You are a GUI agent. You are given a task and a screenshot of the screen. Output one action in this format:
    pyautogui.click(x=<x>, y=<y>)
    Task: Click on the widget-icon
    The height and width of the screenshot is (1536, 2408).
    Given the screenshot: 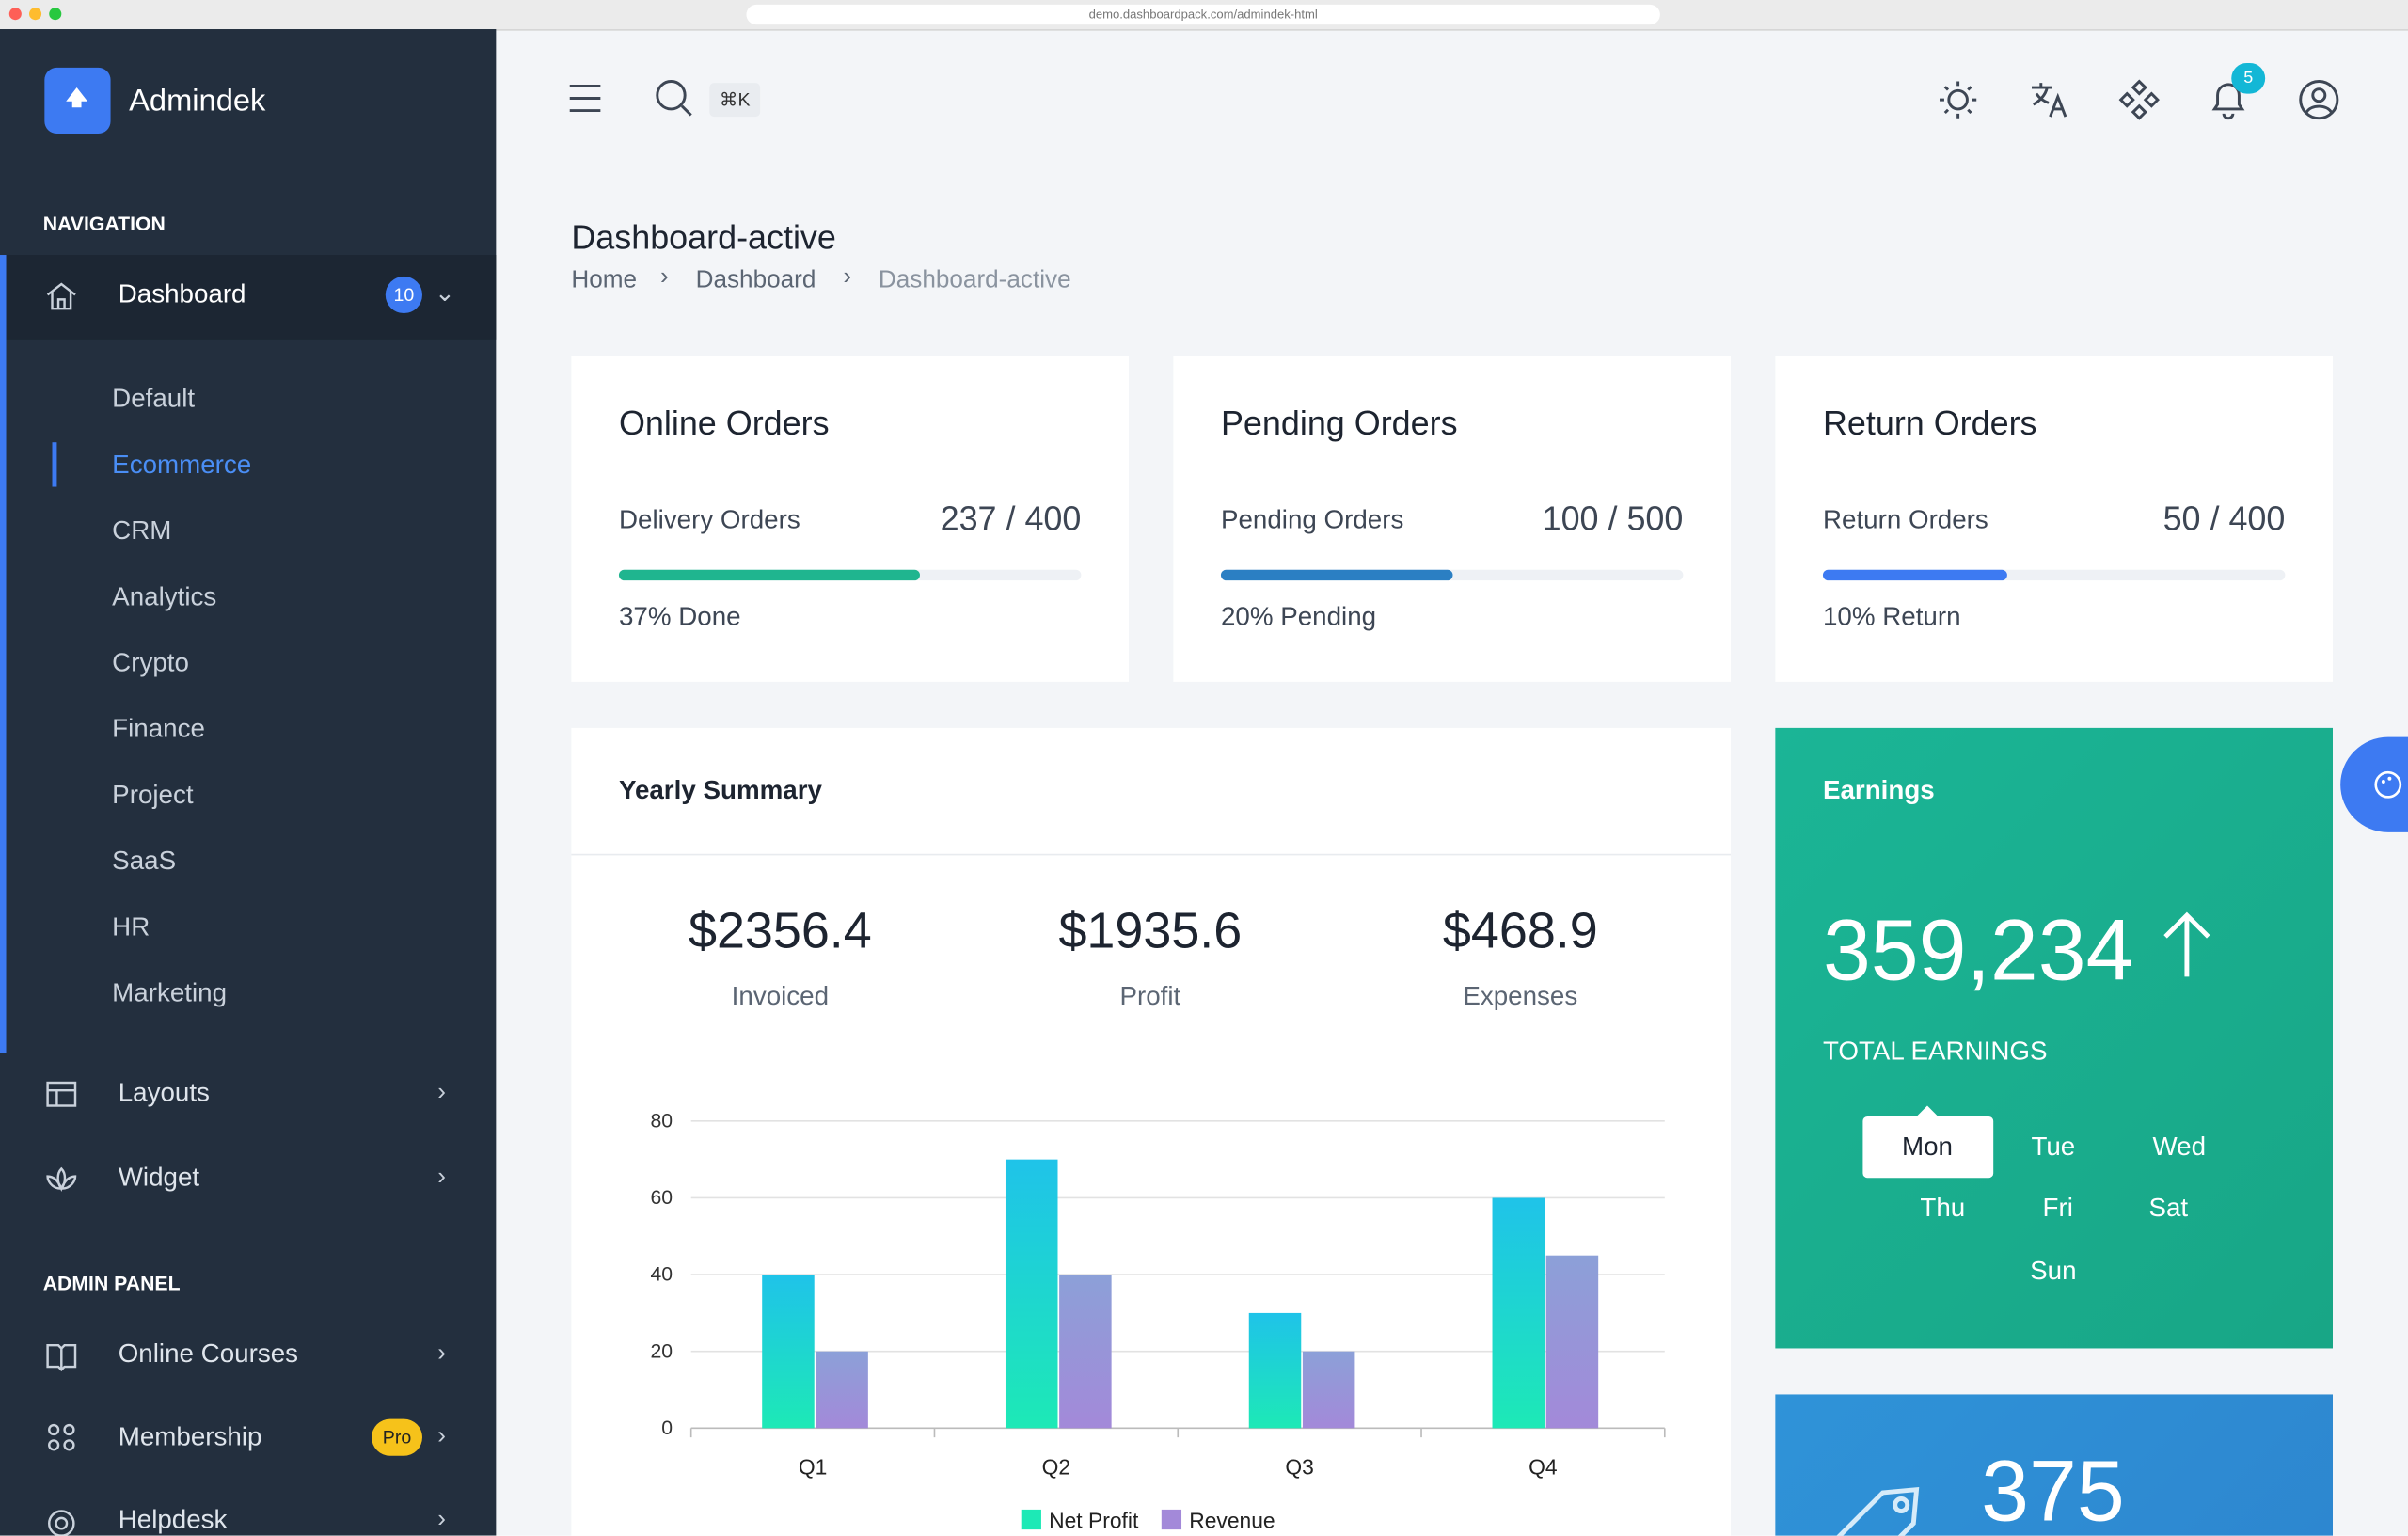 What is the action you would take?
    pyautogui.click(x=61, y=1179)
    